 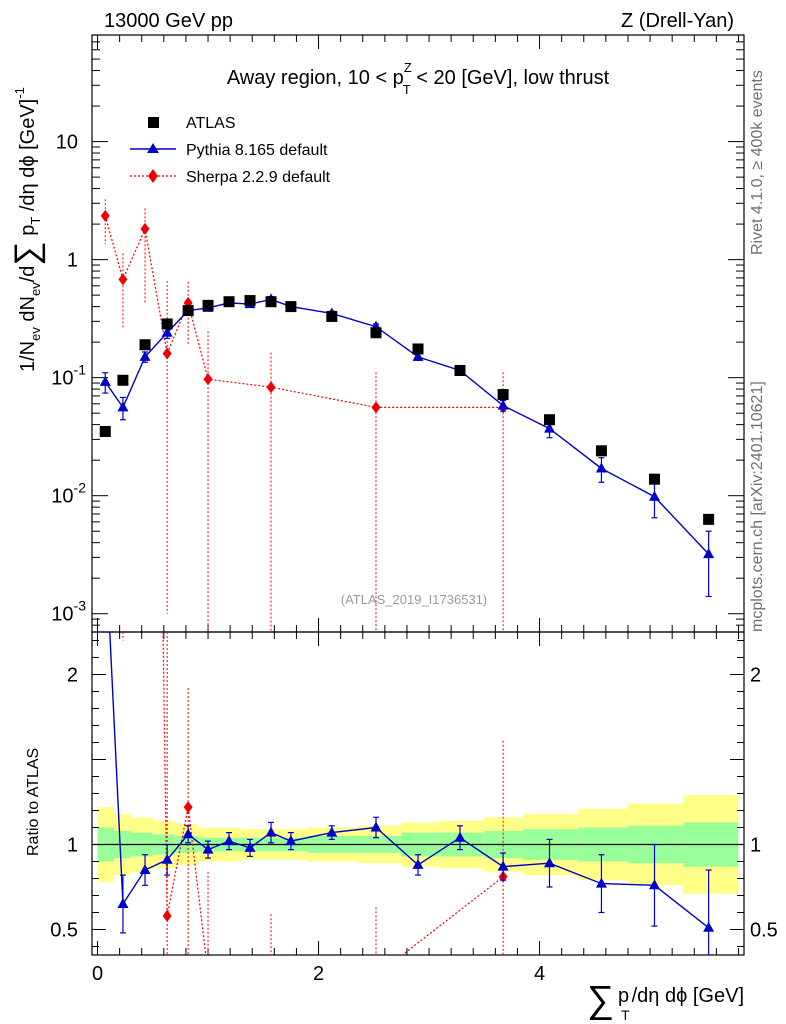 I want to click on x-tick-label: 2, so click(x=318, y=974).